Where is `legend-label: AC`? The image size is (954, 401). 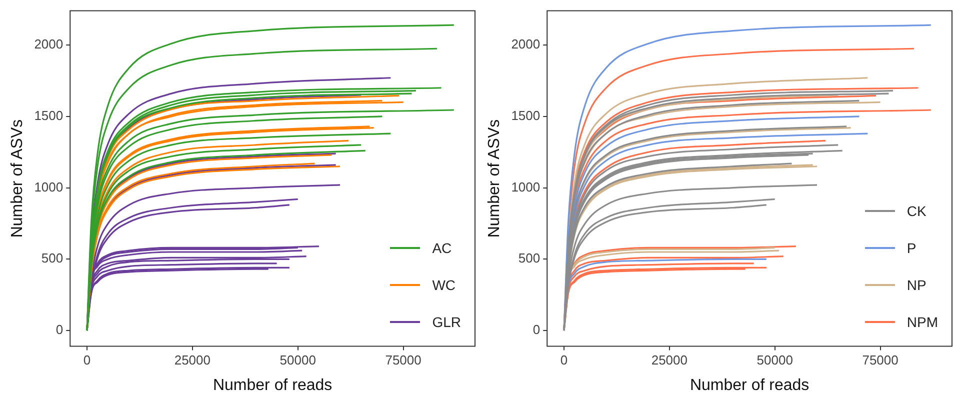
legend-label: AC is located at coordinates (442, 248).